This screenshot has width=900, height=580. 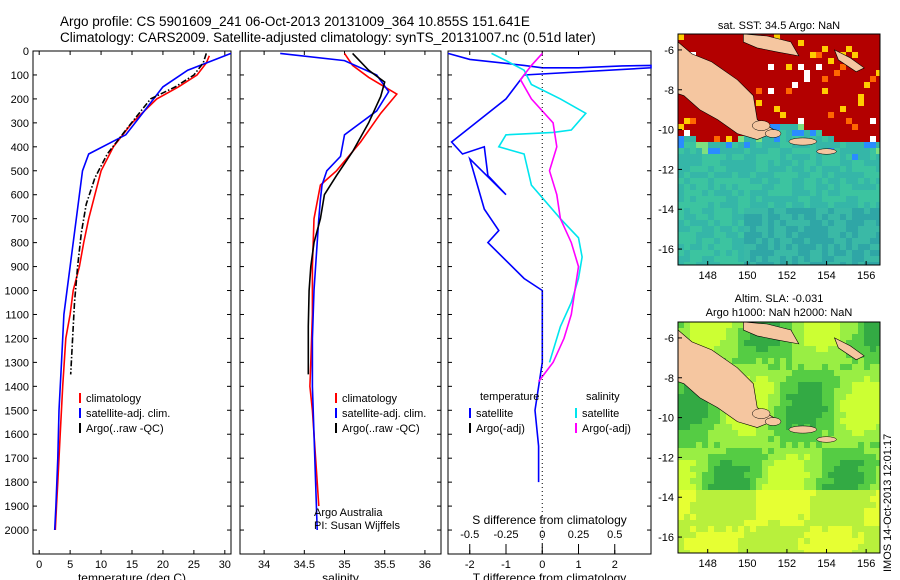 I want to click on sst_map-ytick-label: -6, so click(x=669, y=51).